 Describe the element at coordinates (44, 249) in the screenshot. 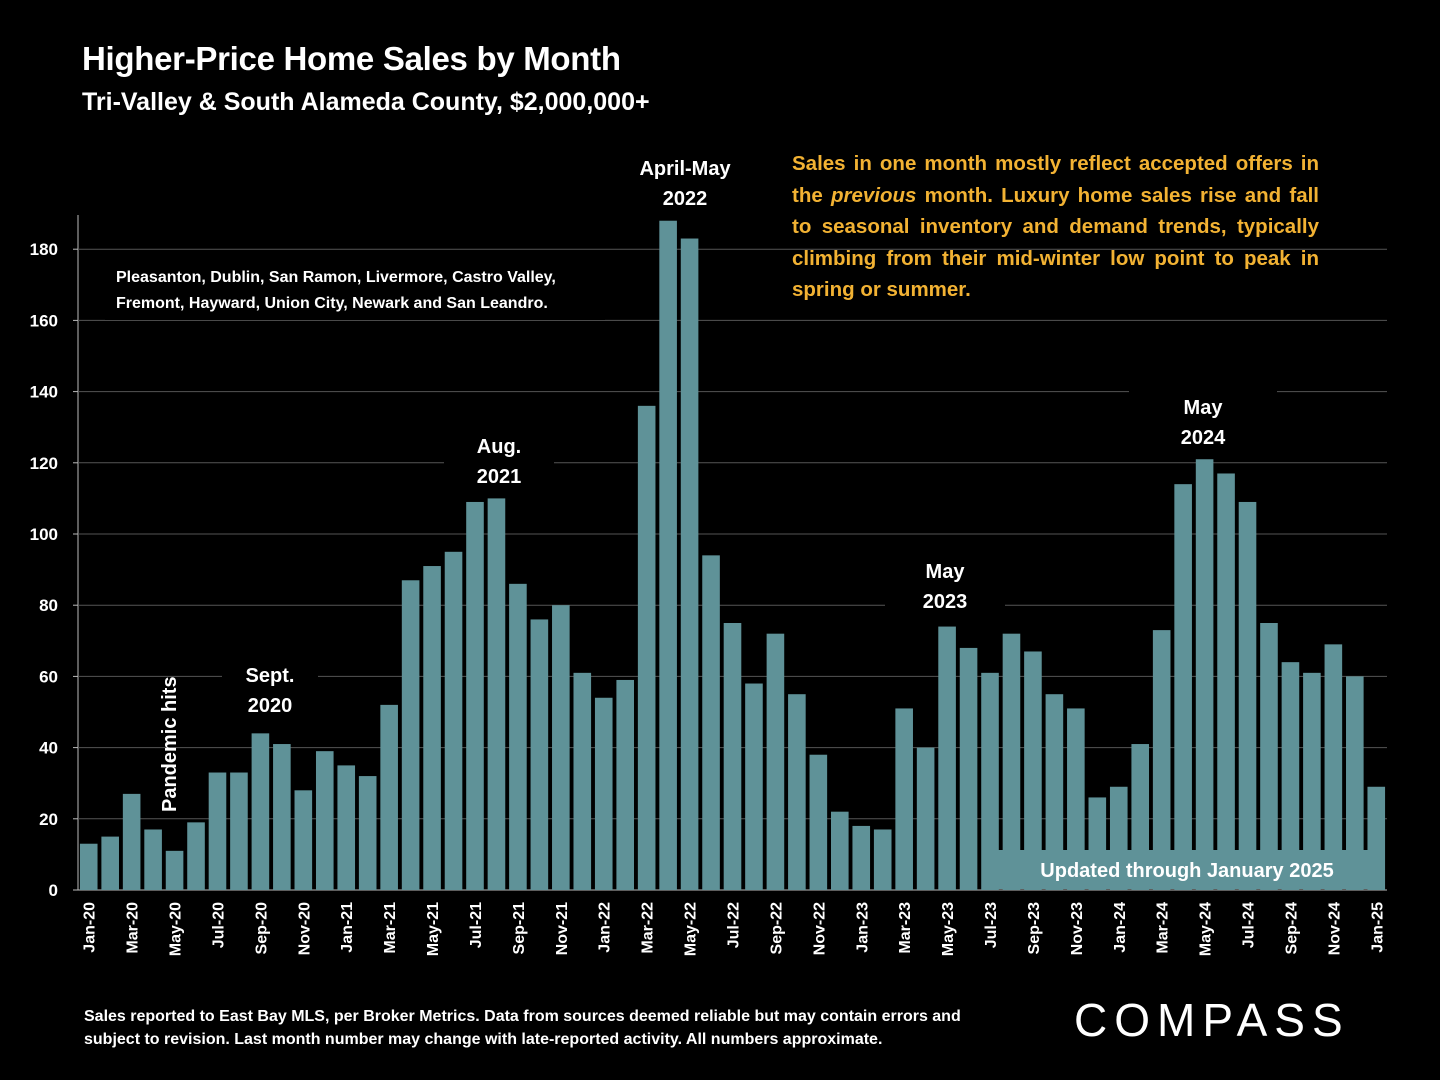

I see `y-tick-label: 180` at that location.